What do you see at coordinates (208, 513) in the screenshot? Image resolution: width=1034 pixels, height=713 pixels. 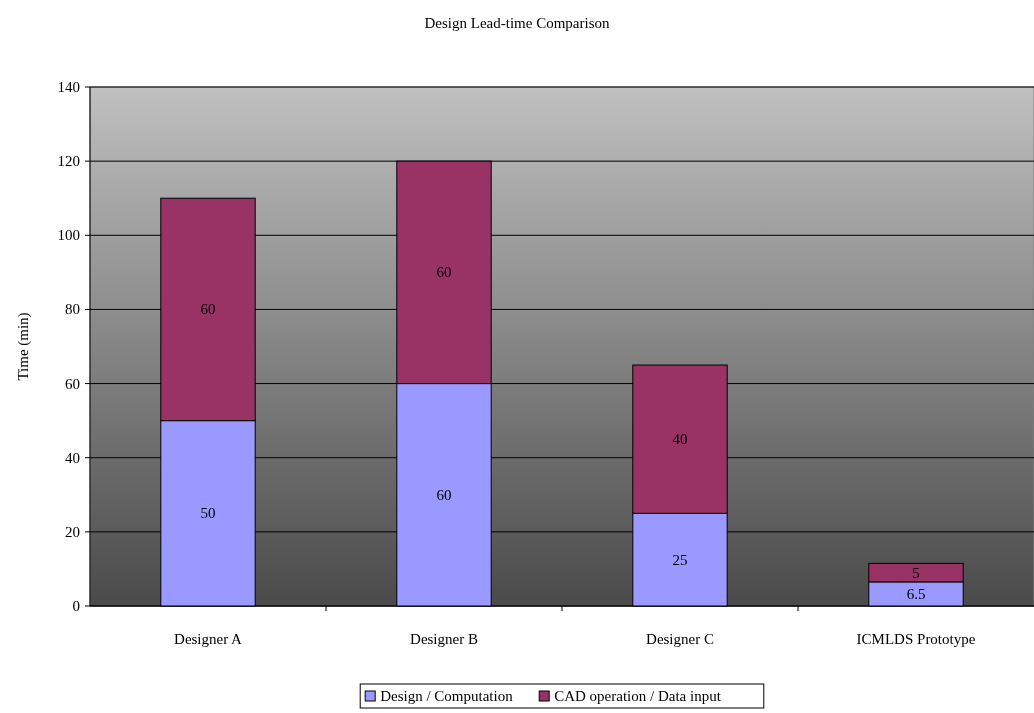 I see `data-label: 50` at bounding box center [208, 513].